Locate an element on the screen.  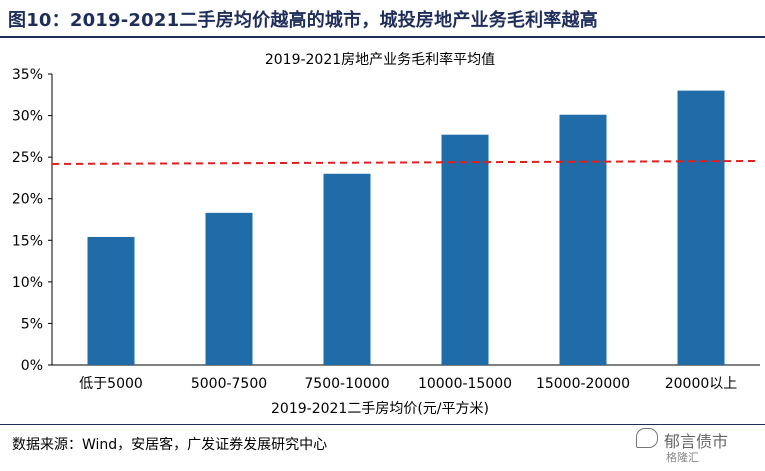
y-tick-label: 30% is located at coordinates (27, 117).